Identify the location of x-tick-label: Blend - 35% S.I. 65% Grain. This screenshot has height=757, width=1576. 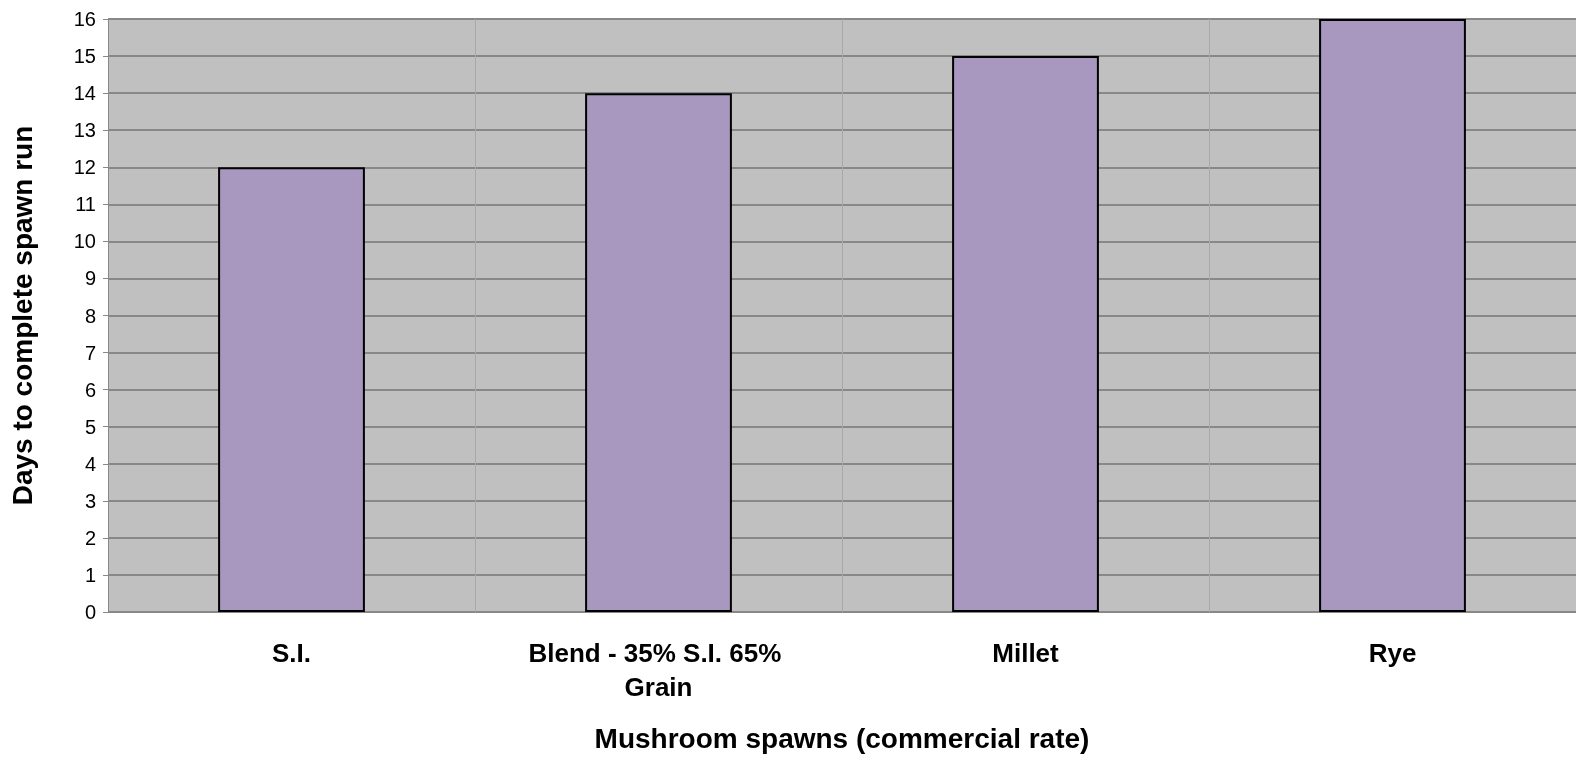
(658, 670).